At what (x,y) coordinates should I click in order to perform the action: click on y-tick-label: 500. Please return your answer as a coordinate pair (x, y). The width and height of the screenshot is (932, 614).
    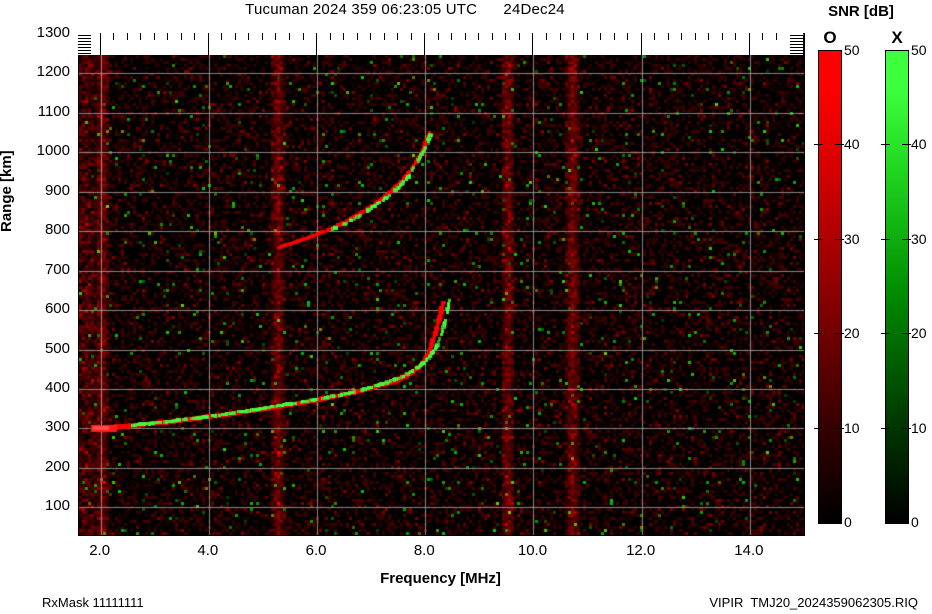
    Looking at the image, I should click on (57, 348).